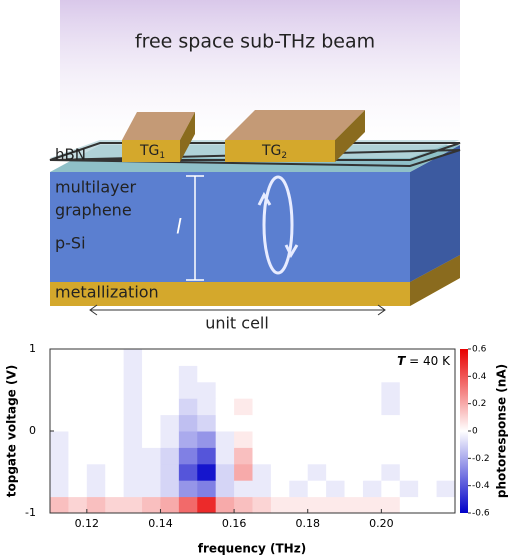 The height and width of the screenshot is (558, 511). I want to click on x-tick-label: 0.16, so click(234, 523).